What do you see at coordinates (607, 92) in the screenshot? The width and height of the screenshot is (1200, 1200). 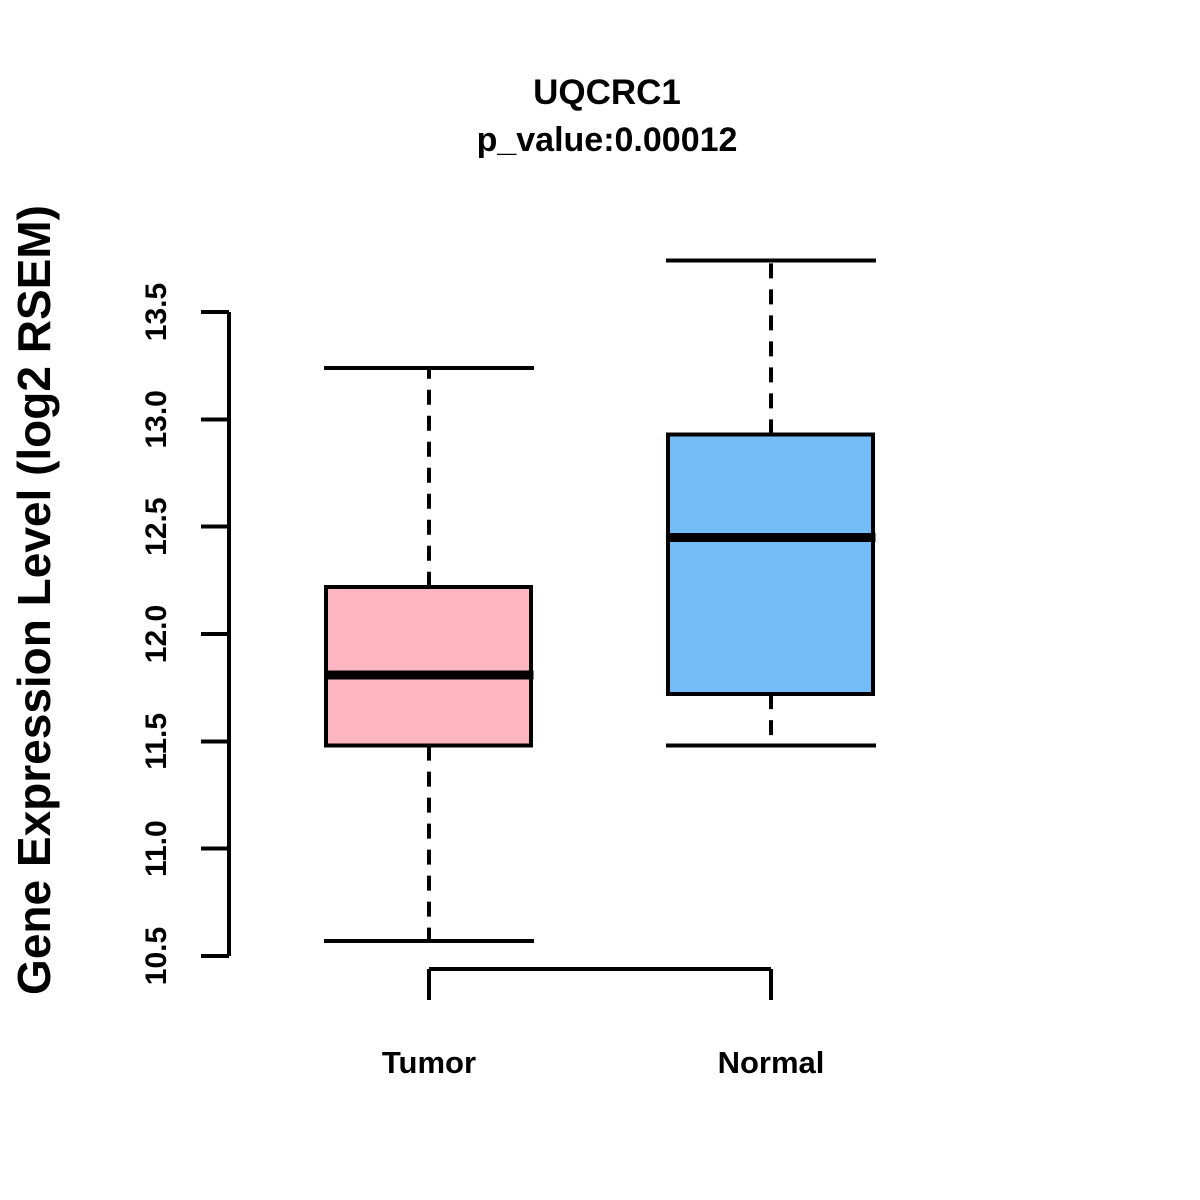 I see `chart-title: UQCRC1` at bounding box center [607, 92].